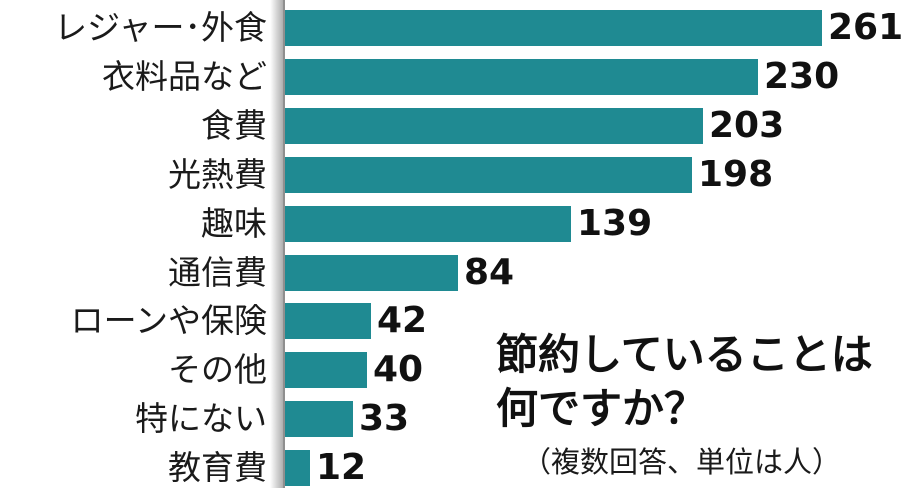 This screenshot has width=923, height=488. What do you see at coordinates (402, 321) in the screenshot?
I see `value-label: 42` at bounding box center [402, 321].